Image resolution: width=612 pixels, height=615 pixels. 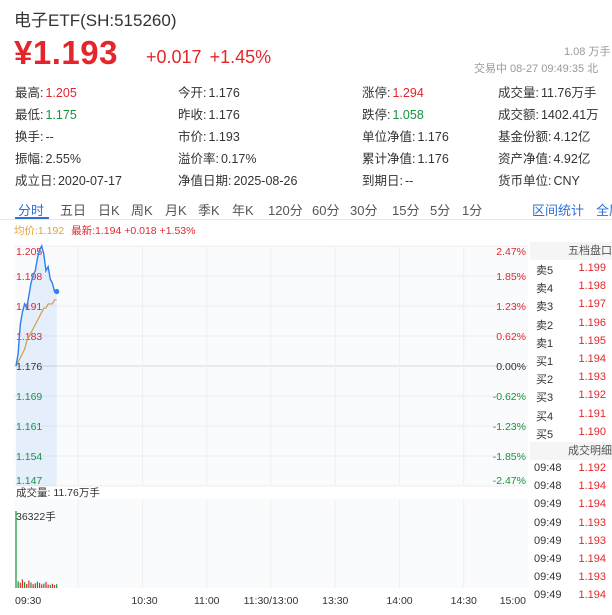 What do you see at coordinates (571, 287) in the screenshot?
I see `order-book-row: 卖4 1.198` at bounding box center [571, 287].